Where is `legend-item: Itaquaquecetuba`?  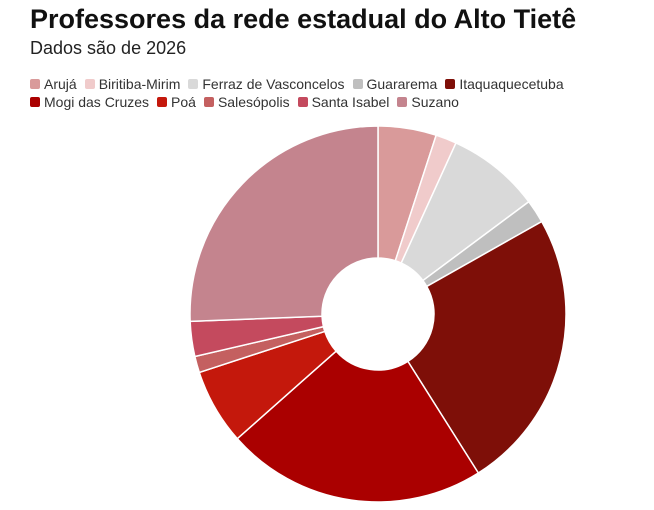
legend-item: Itaquaquecetuba is located at coordinates (504, 84).